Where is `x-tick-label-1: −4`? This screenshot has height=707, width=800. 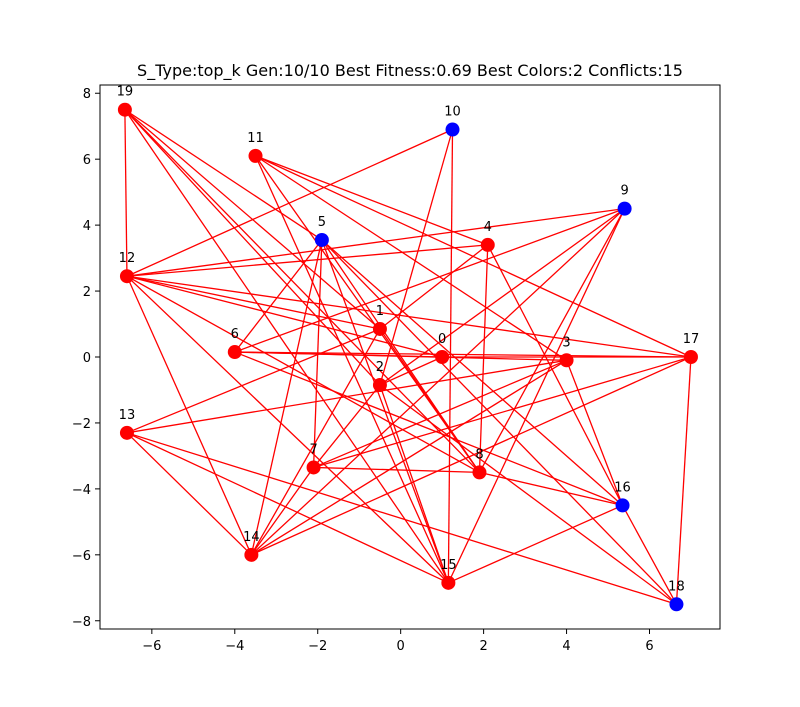
x-tick-label-1: −4 is located at coordinates (234, 646).